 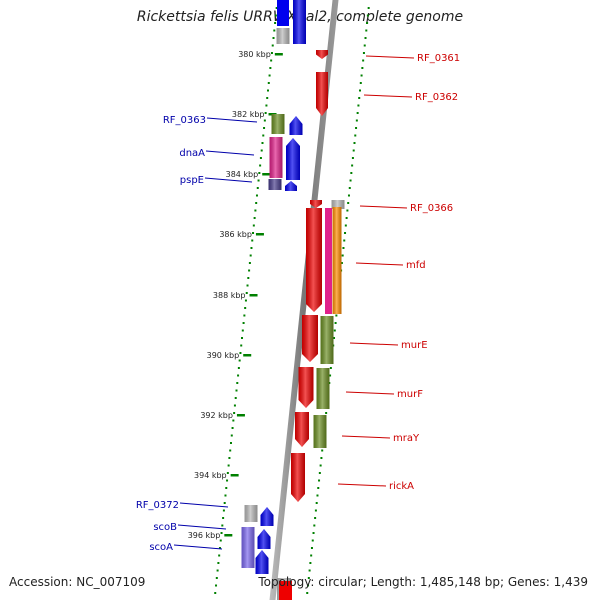 What do you see at coordinates (192, 153) in the screenshot?
I see `gene-label-dnaA: dnaA` at bounding box center [192, 153].